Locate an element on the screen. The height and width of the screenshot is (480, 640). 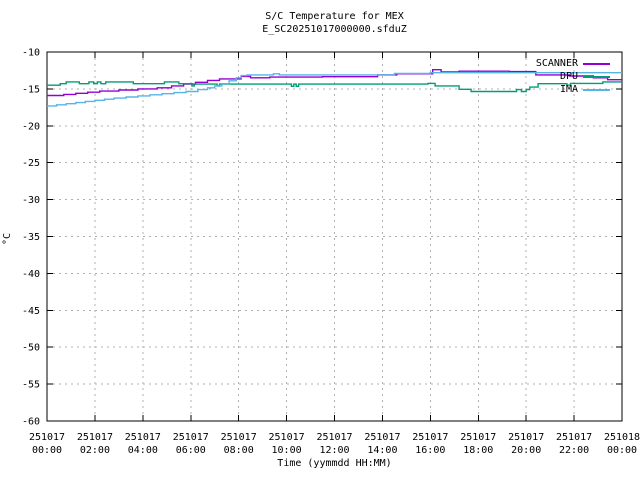
series-line-scanner is located at coordinates (334, 82).